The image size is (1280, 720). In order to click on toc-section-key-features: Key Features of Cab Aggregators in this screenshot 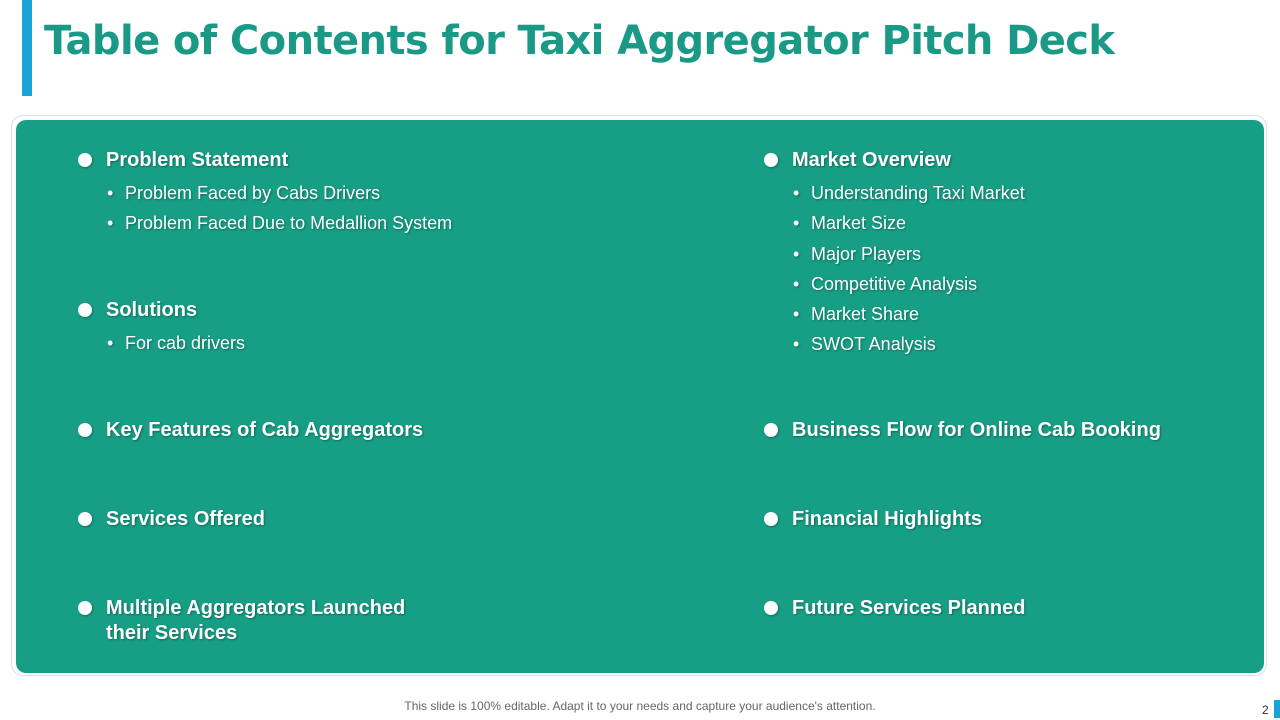, I will do `click(376, 430)`.